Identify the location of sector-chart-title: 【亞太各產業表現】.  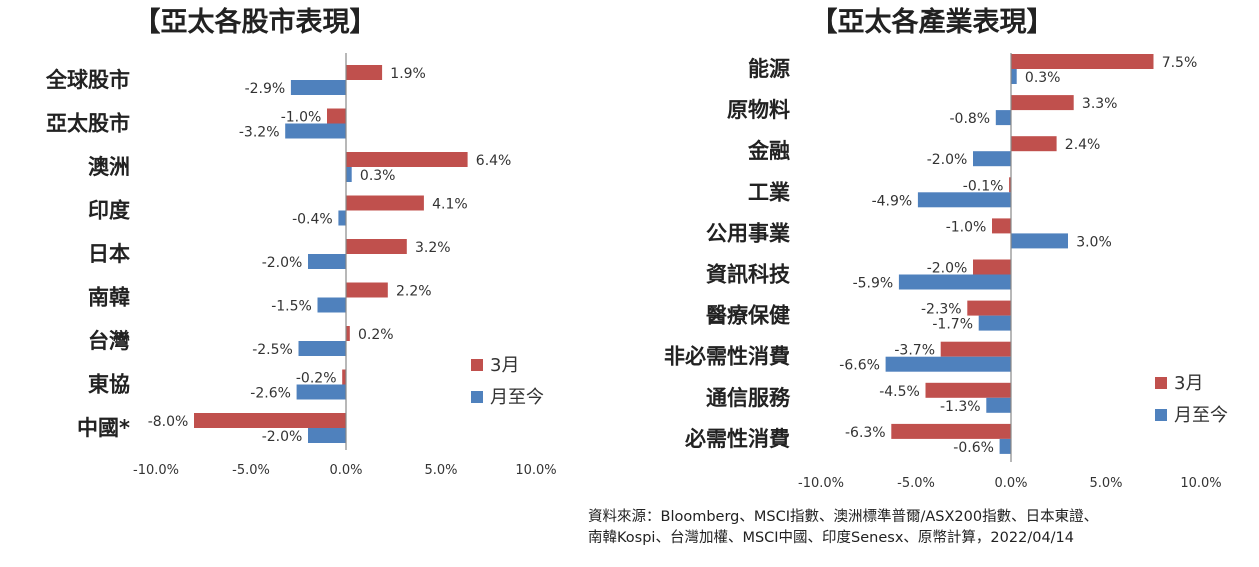
(932, 22).